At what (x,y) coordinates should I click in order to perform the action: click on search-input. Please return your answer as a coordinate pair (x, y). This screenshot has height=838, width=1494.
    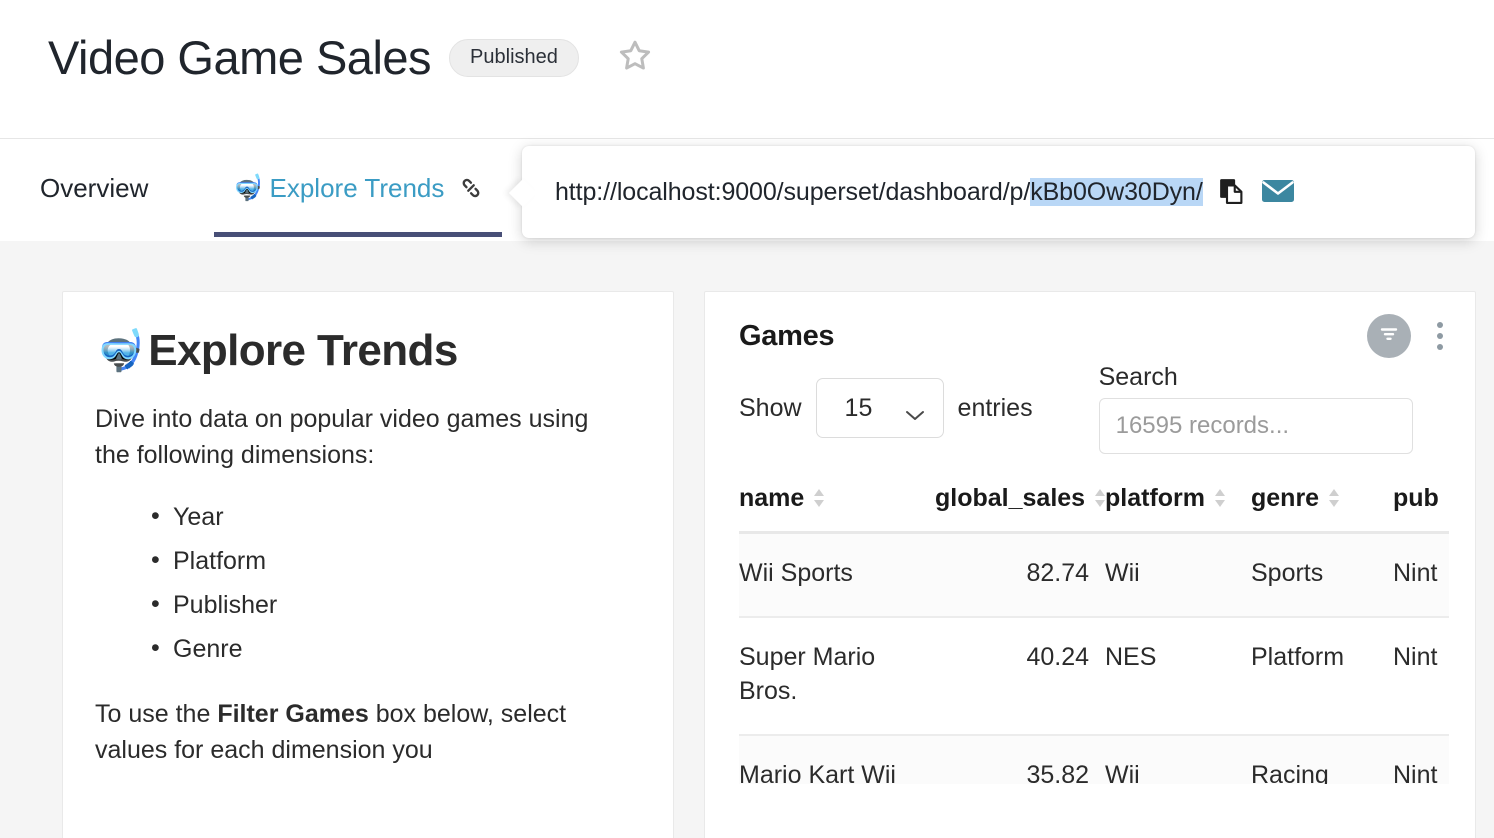
    Looking at the image, I should click on (1255, 425).